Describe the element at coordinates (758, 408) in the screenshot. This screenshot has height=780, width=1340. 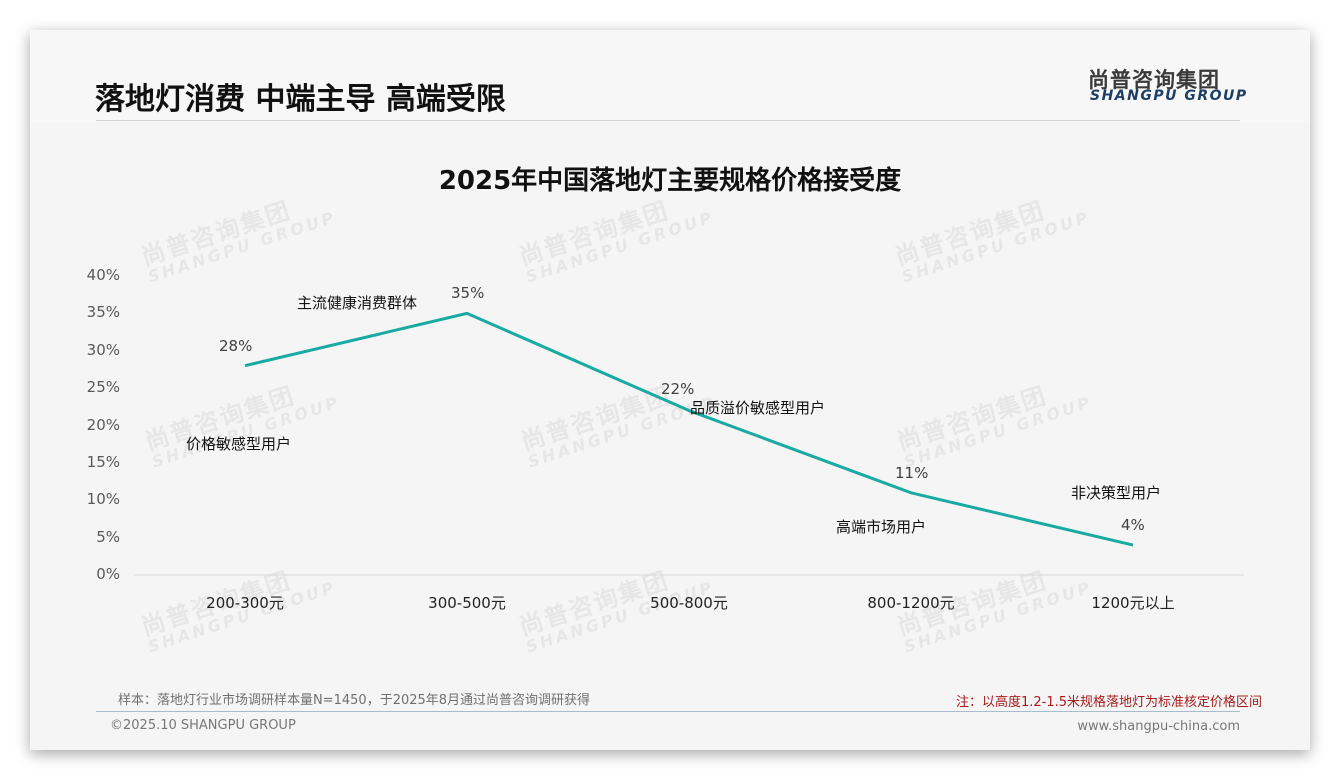
I see `segment-annotation: 品质溢价敏感型用户` at that location.